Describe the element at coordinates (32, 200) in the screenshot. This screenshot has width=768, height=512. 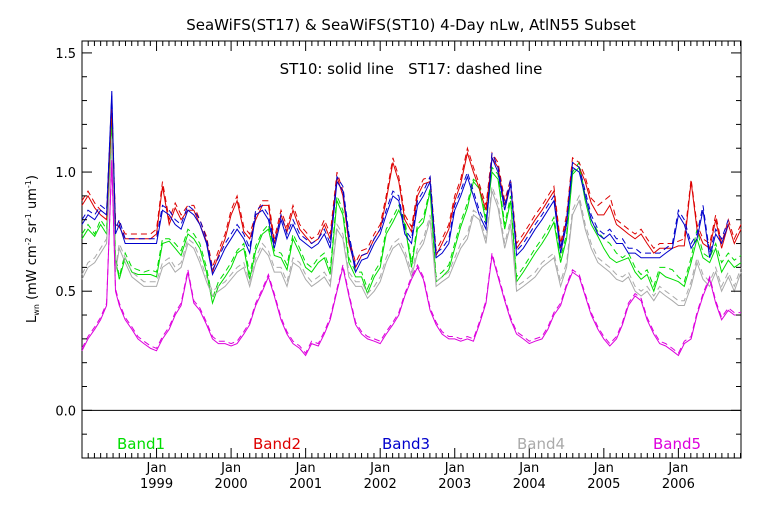
I see `y-label-units-close1: um` at that location.